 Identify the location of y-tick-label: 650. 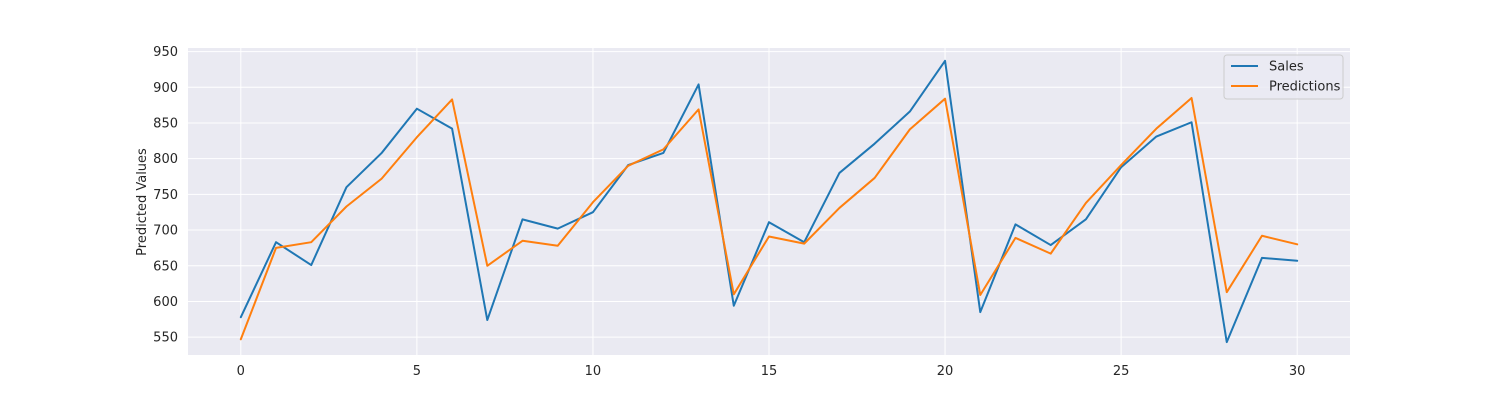
(165, 266).